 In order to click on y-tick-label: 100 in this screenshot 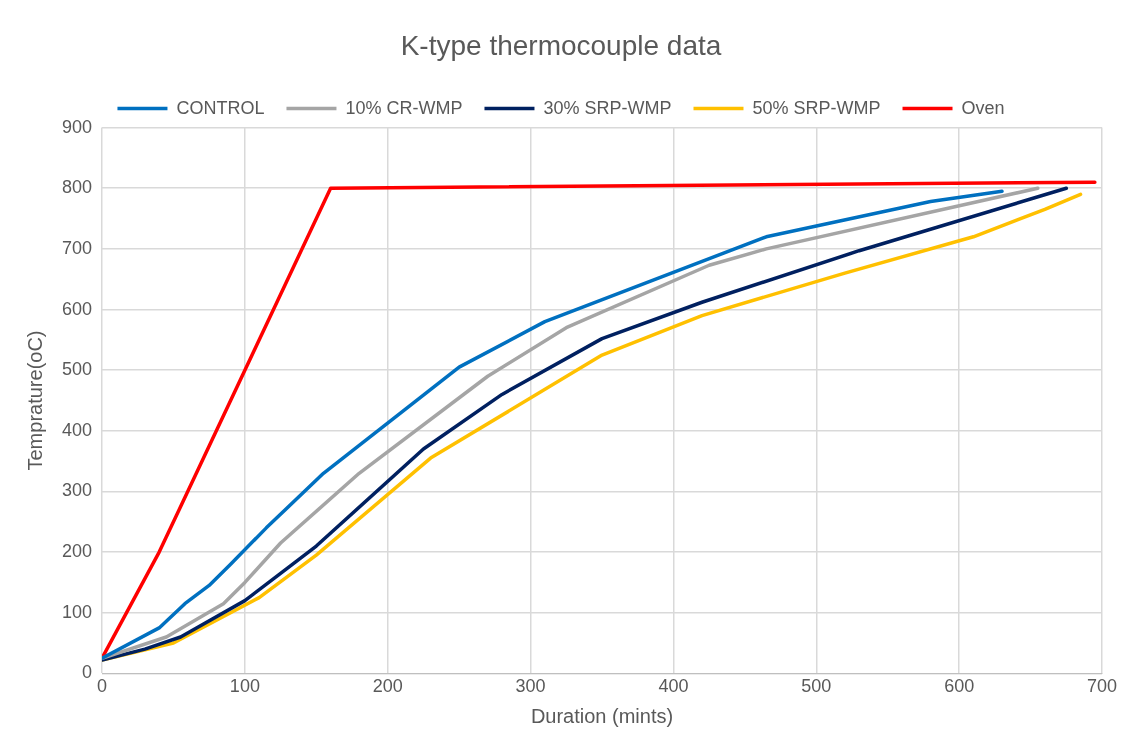, I will do `click(77, 611)`.